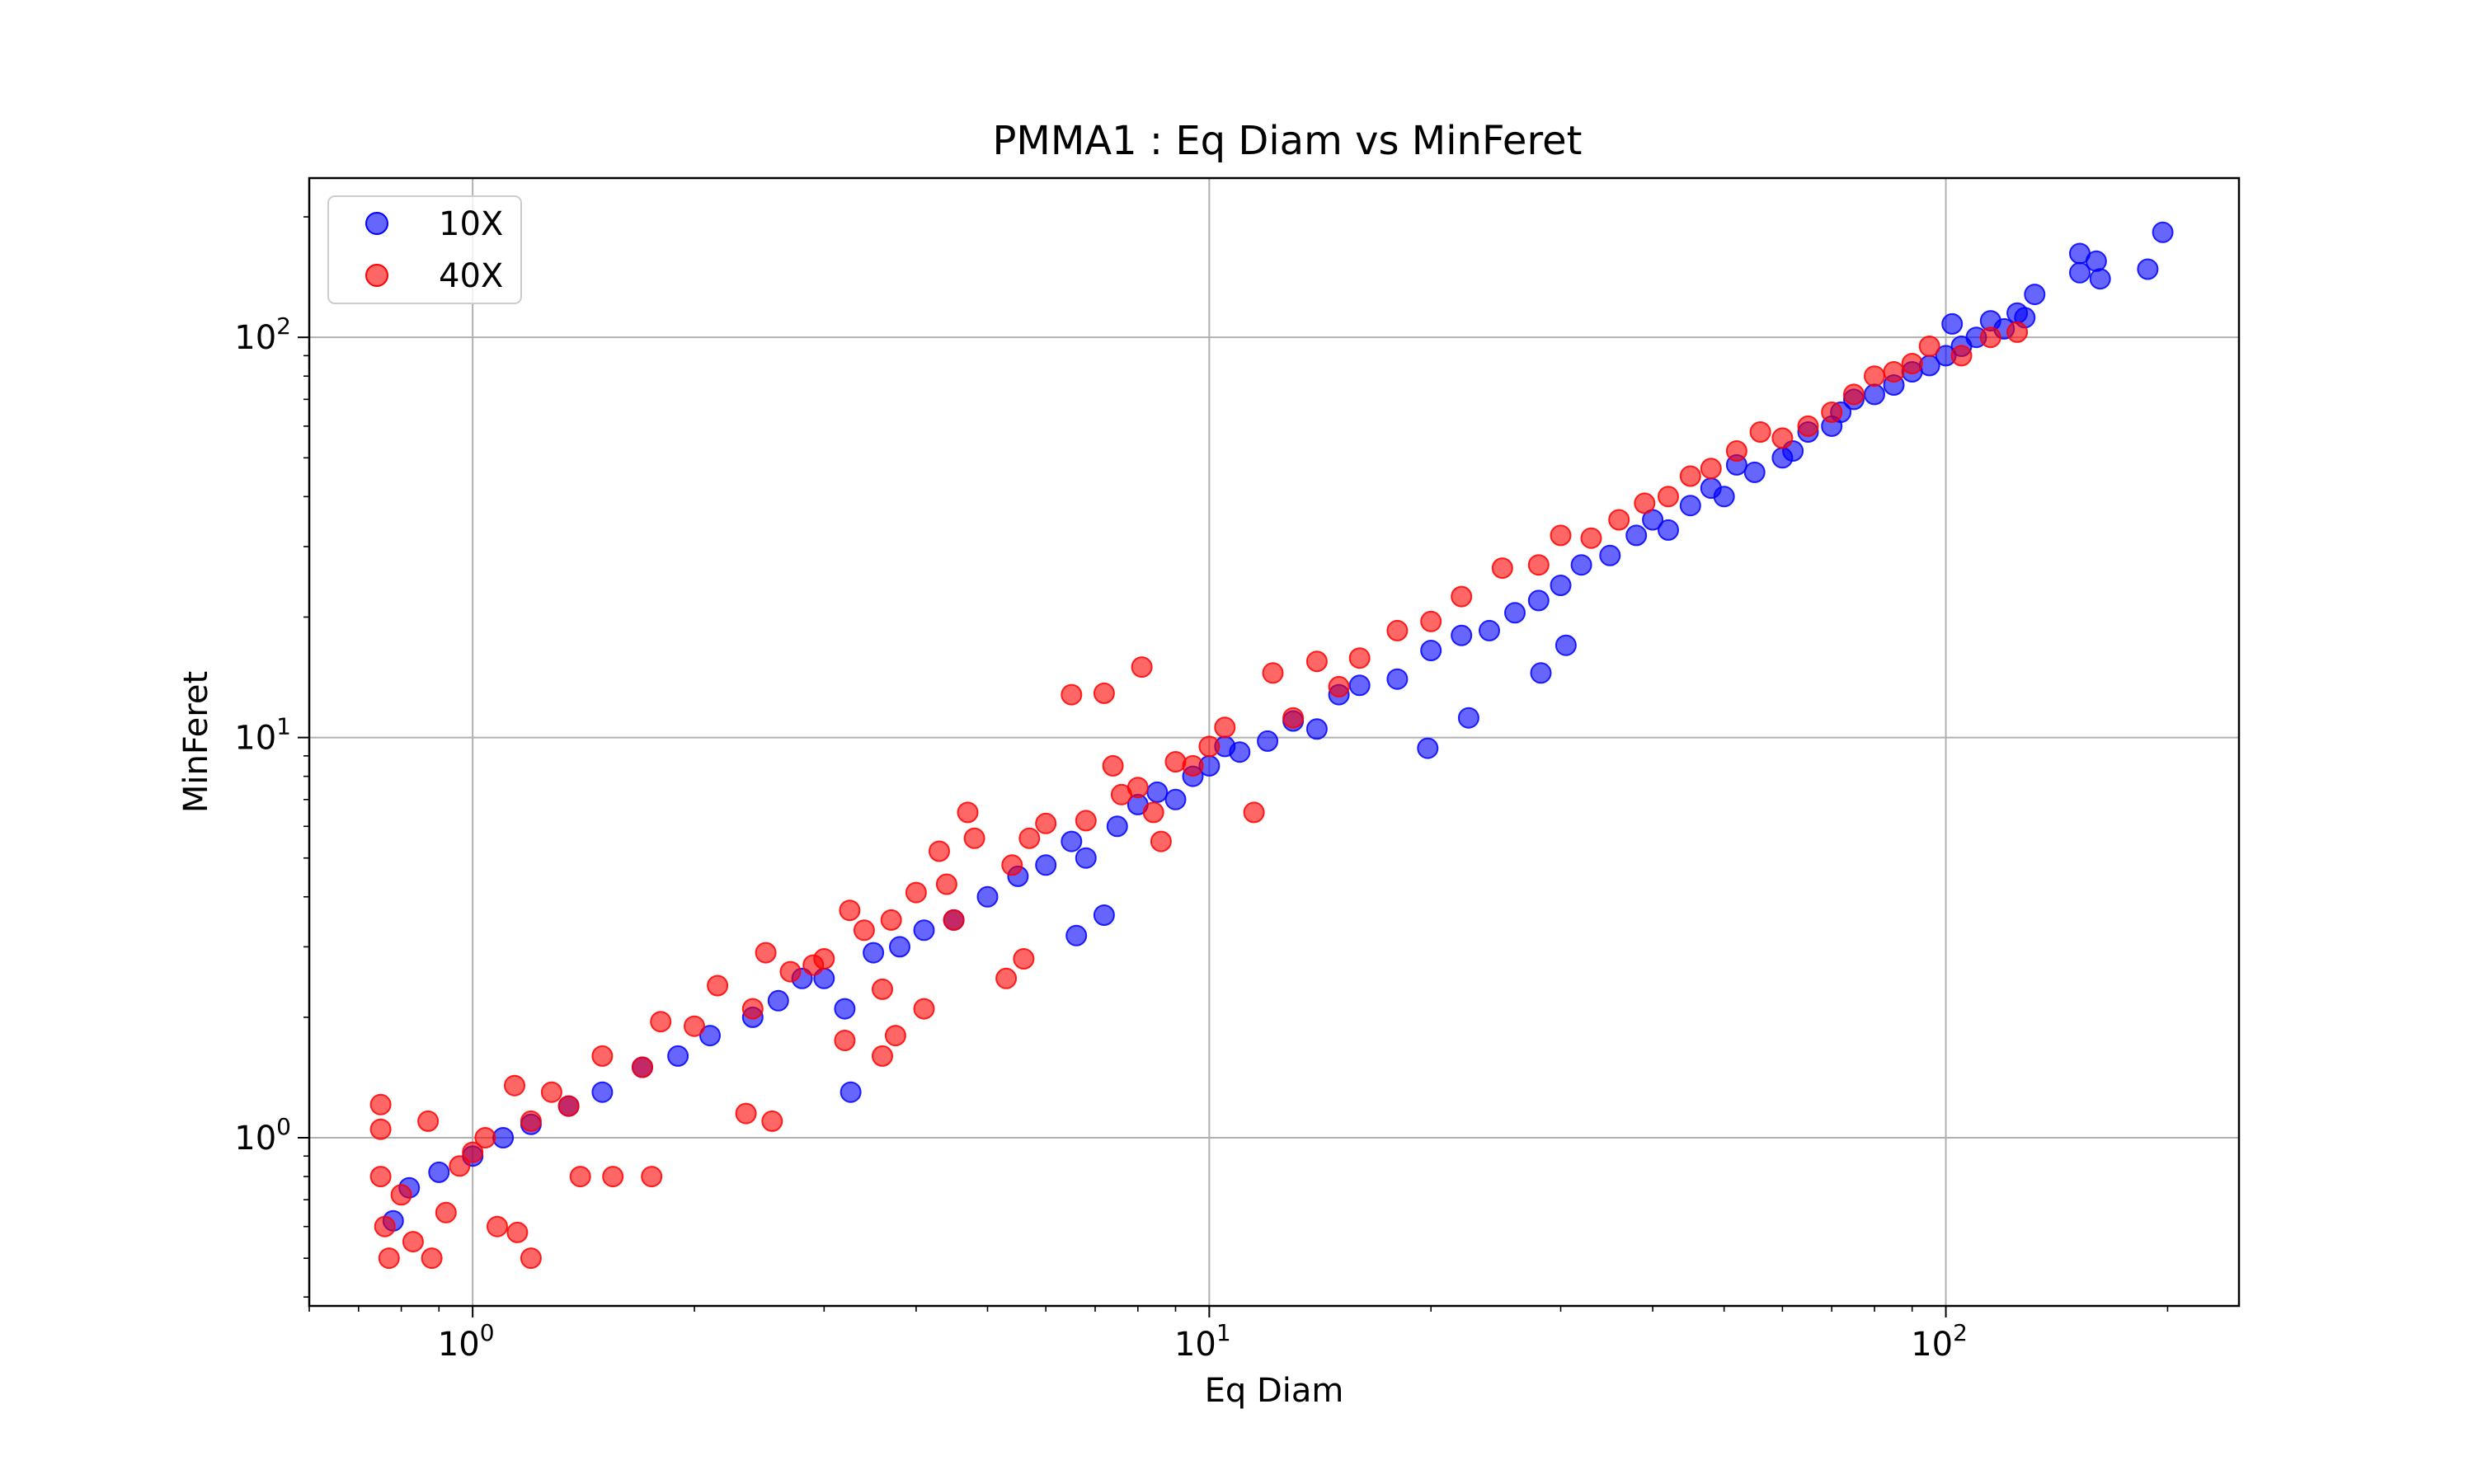 Image resolution: width=2474 pixels, height=1484 pixels. What do you see at coordinates (1202, 1341) in the screenshot?
I see `x-tick-label: 101` at bounding box center [1202, 1341].